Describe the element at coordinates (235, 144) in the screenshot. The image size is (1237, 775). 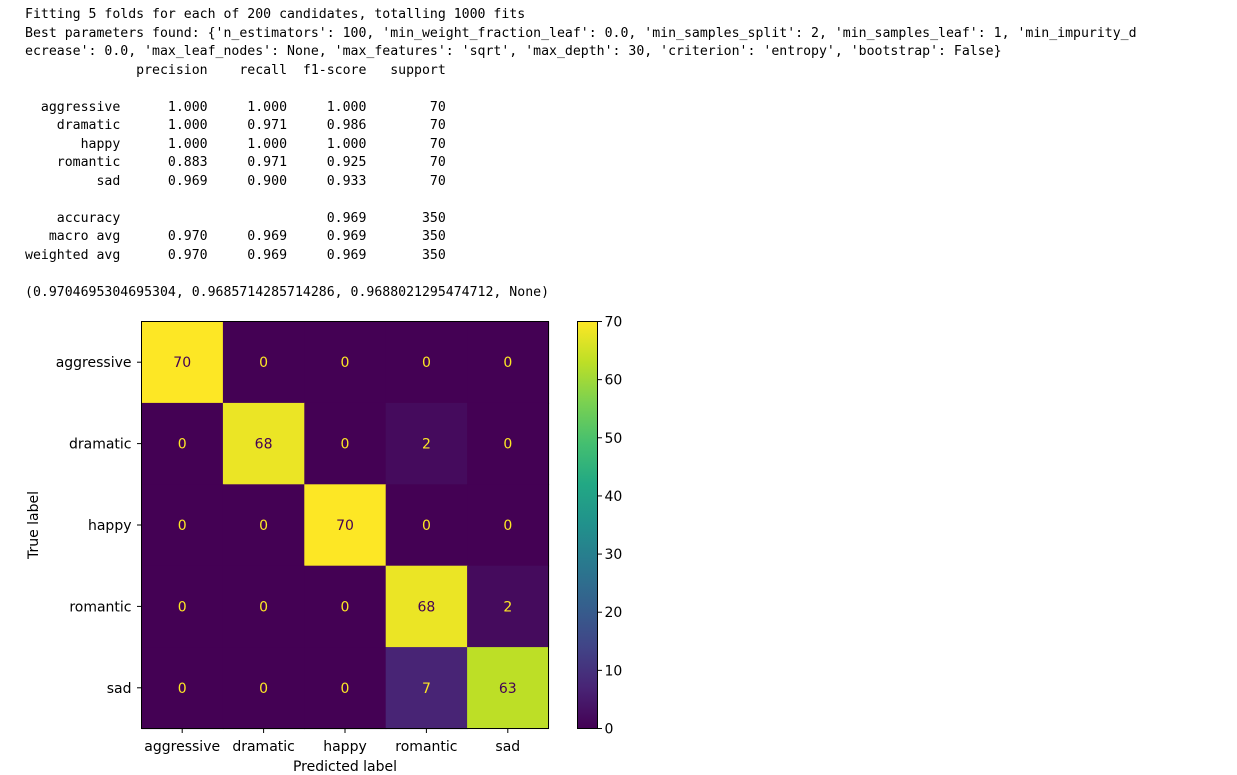
I see `report-row: happy 1.000 1.000 1.000 70` at that location.